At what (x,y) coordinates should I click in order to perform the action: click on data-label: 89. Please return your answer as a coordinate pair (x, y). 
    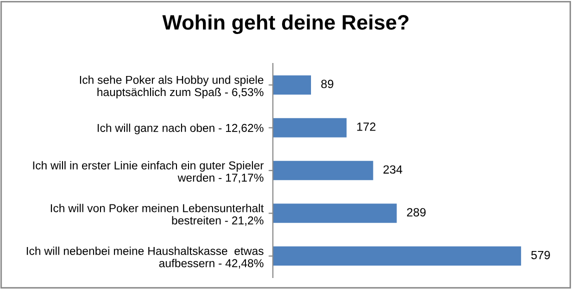
    Looking at the image, I should click on (327, 84).